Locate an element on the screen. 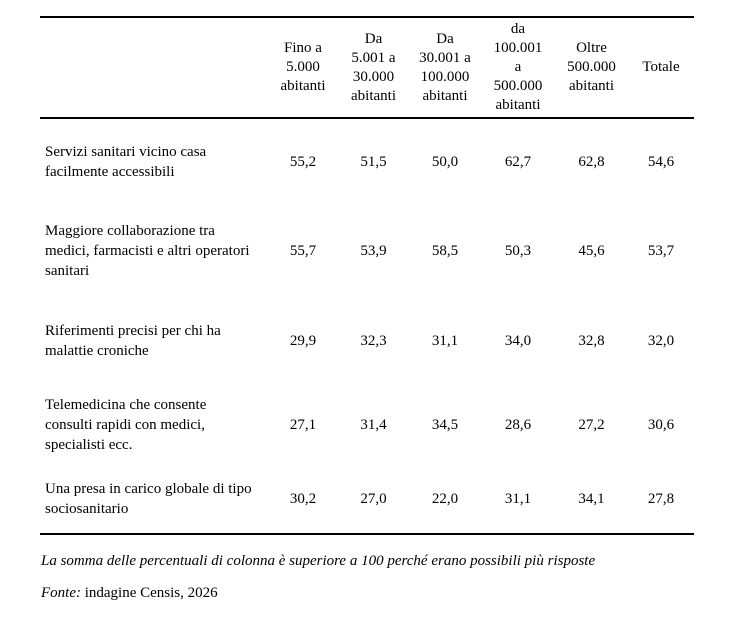  value-cell: 45,6 is located at coordinates (591, 251).